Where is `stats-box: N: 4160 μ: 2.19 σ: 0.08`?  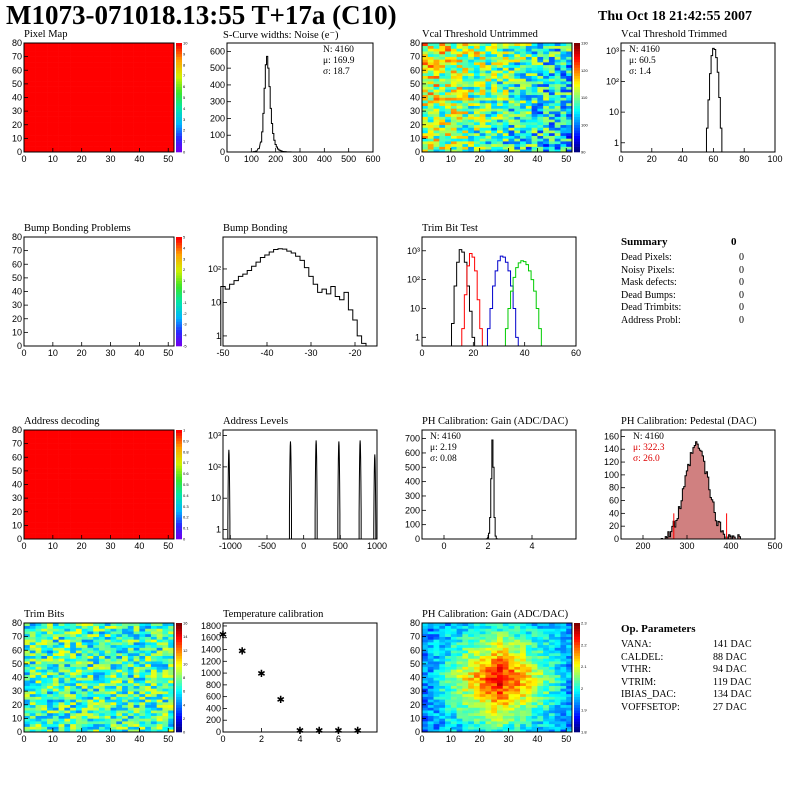 stats-box: N: 4160 μ: 2.19 σ: 0.08 is located at coordinates (445, 448).